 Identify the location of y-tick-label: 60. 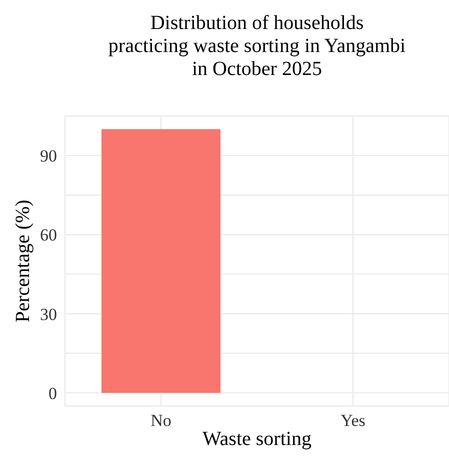
(48, 235).